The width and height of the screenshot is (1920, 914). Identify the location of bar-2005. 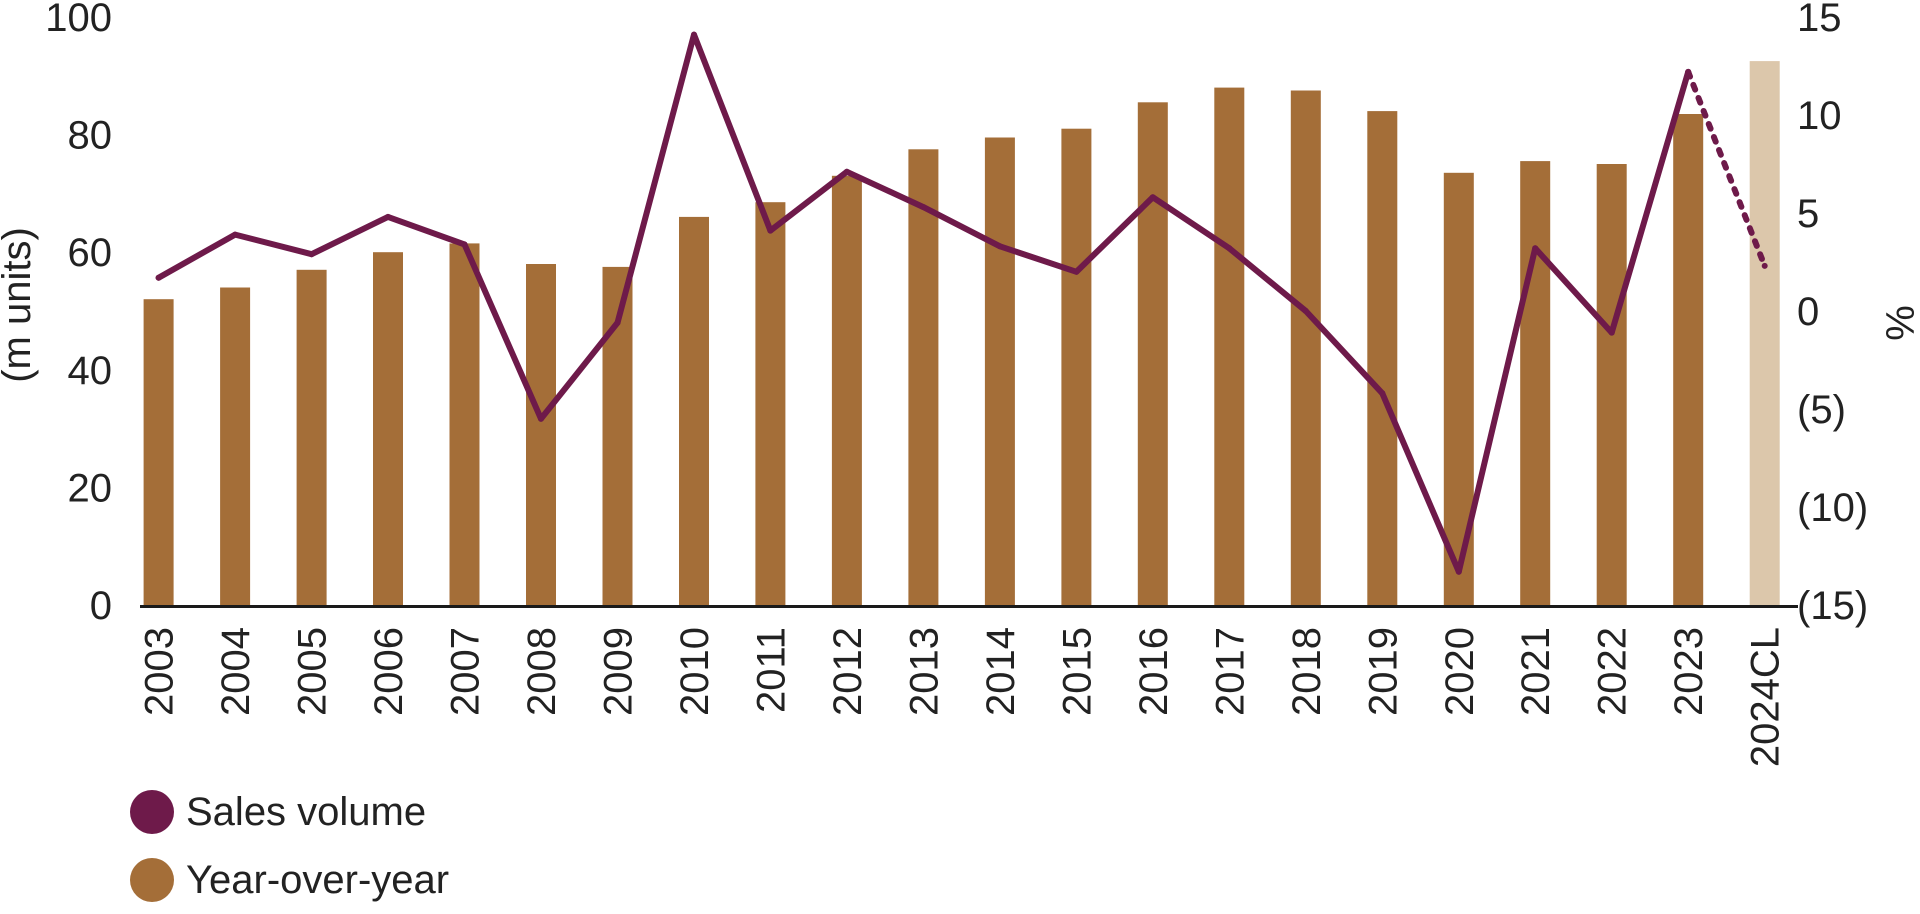
(311, 437).